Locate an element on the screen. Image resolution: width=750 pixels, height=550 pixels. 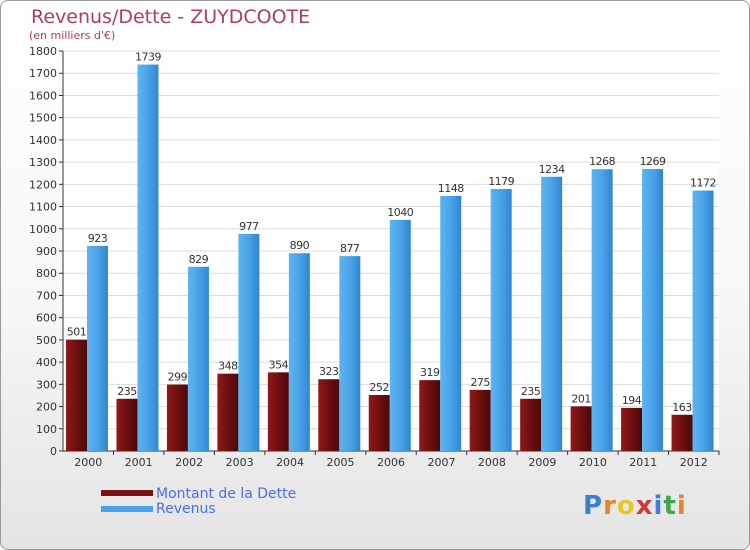
label-revenus-2005: 877 is located at coordinates (350, 248).